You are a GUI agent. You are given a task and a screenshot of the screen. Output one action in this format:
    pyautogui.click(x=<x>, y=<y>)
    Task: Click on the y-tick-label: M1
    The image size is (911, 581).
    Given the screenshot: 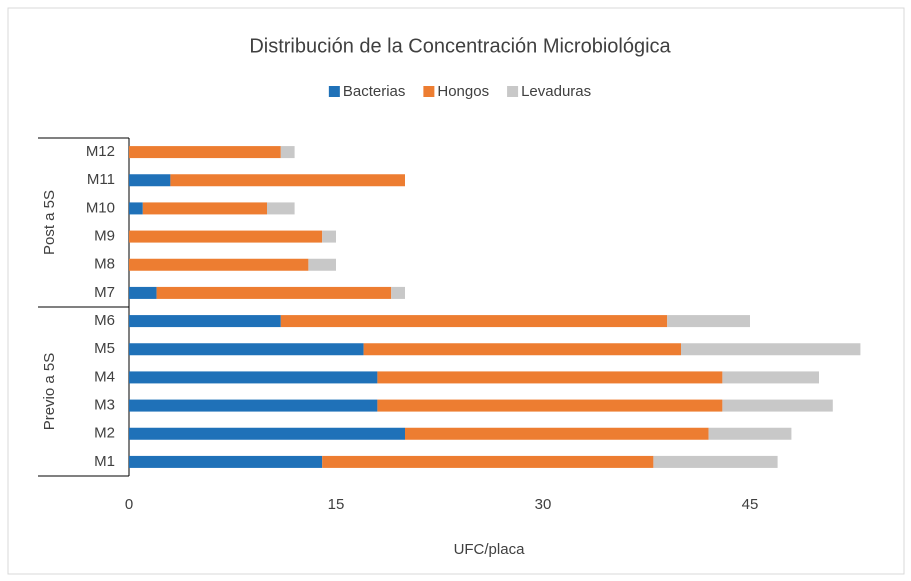 What is the action you would take?
    pyautogui.click(x=104, y=461)
    